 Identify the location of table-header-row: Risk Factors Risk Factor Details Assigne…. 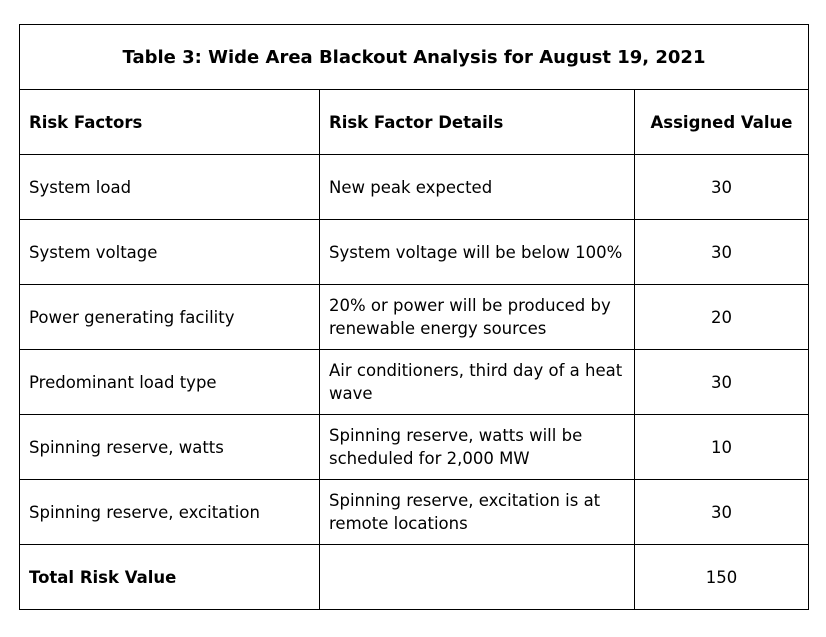
(414, 122).